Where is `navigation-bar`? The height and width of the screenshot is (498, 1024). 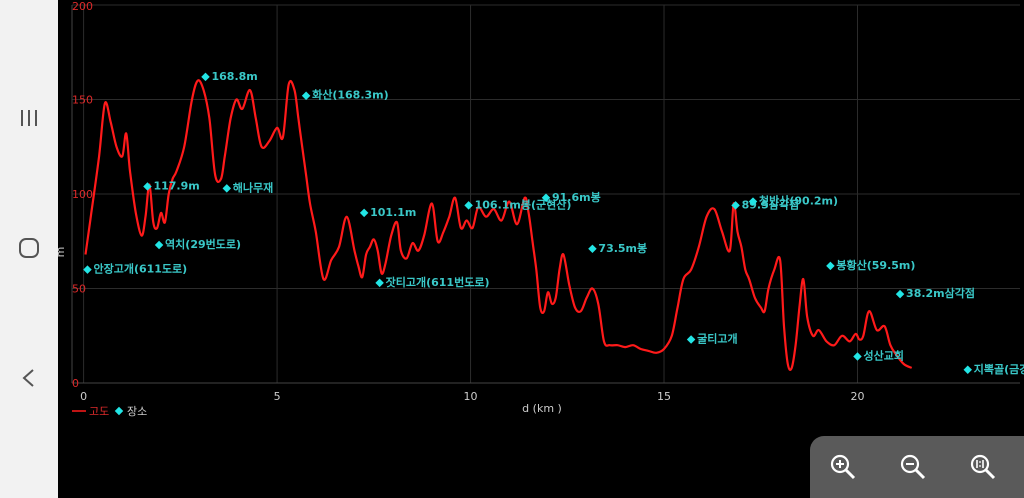
navigation-bar is located at coordinates (29, 249).